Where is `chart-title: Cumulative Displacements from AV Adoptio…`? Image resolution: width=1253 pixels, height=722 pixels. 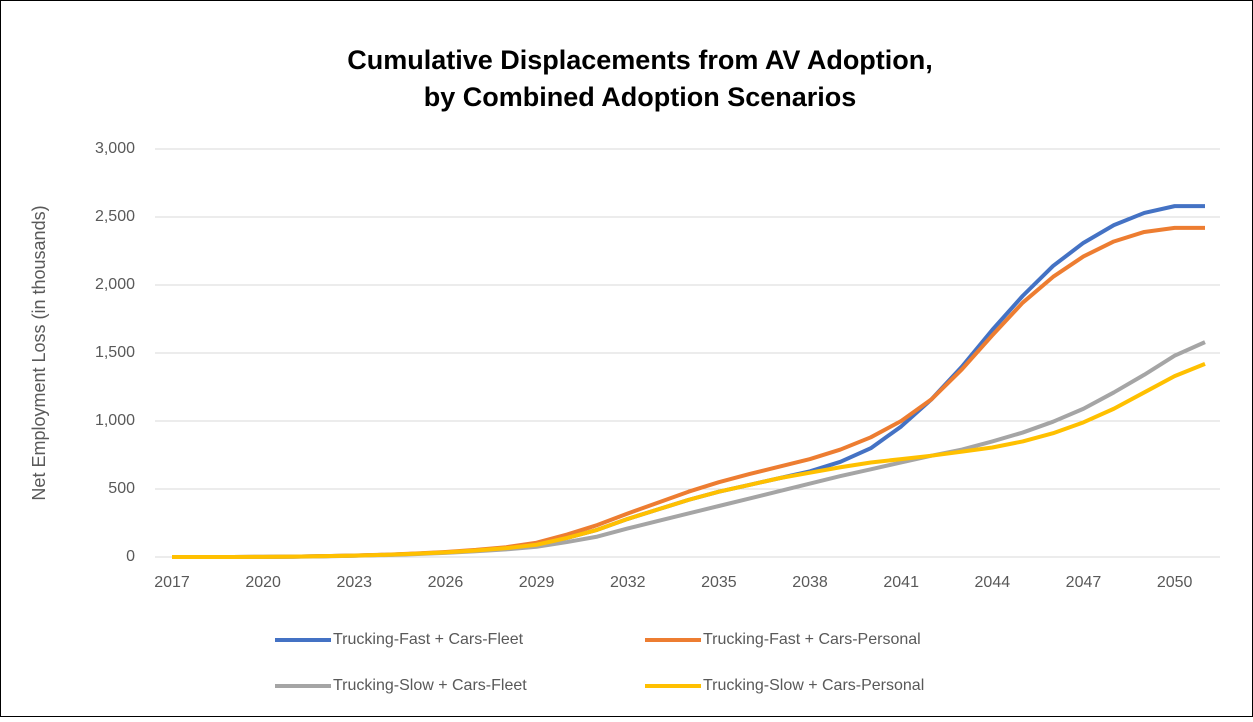 chart-title: Cumulative Displacements from AV Adoptio… is located at coordinates (640, 60).